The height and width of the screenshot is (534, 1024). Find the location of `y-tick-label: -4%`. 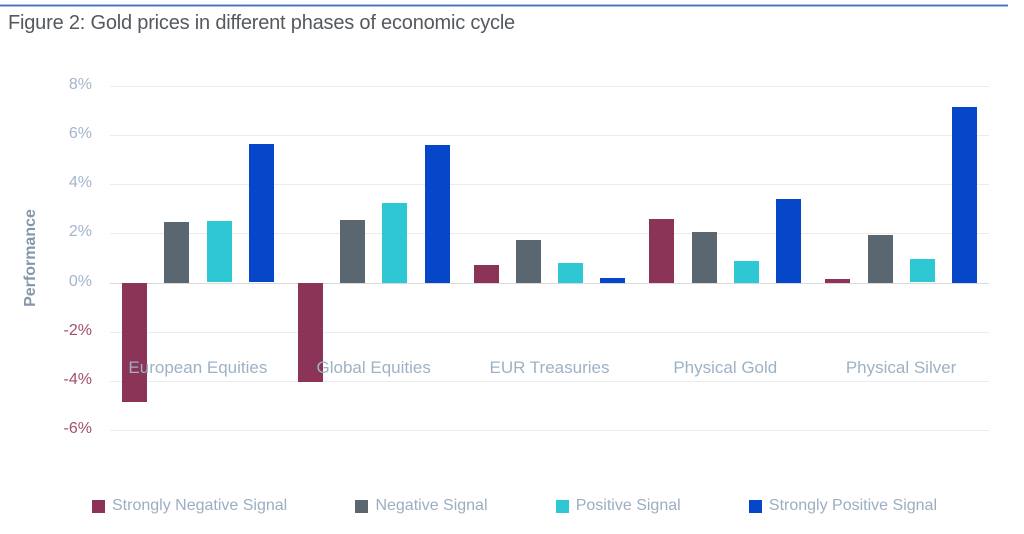

y-tick-label: -4% is located at coordinates (77, 379).